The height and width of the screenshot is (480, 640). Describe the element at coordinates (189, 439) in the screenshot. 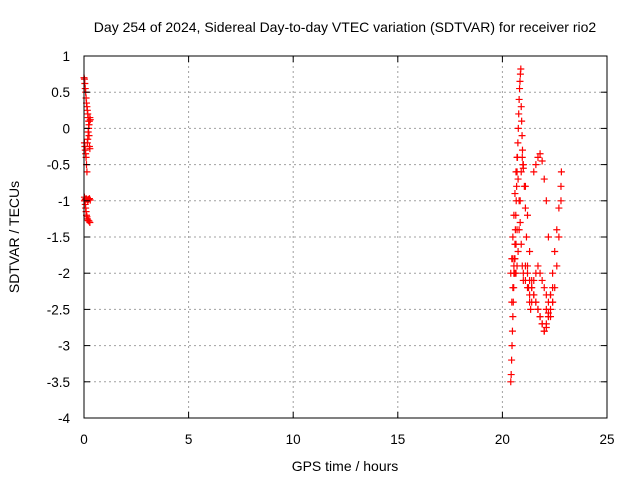

I see `x-tick-label: 5` at that location.